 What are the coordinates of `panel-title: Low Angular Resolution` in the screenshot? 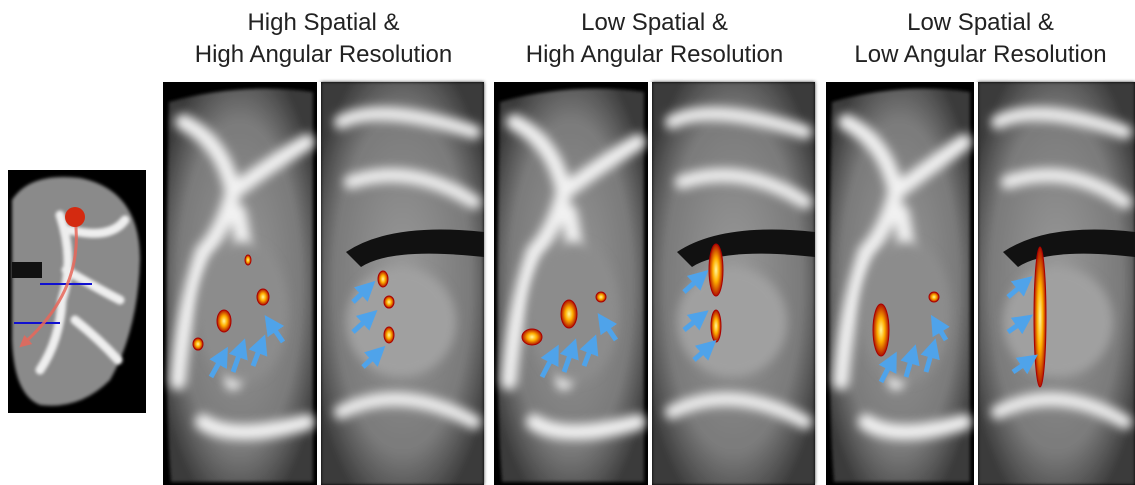 It's located at (980, 54).